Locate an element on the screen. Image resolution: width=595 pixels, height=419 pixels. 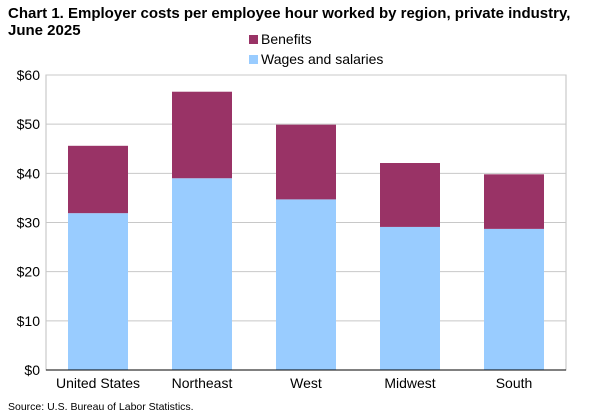
y-tick-label: $0 is located at coordinates (32, 370).